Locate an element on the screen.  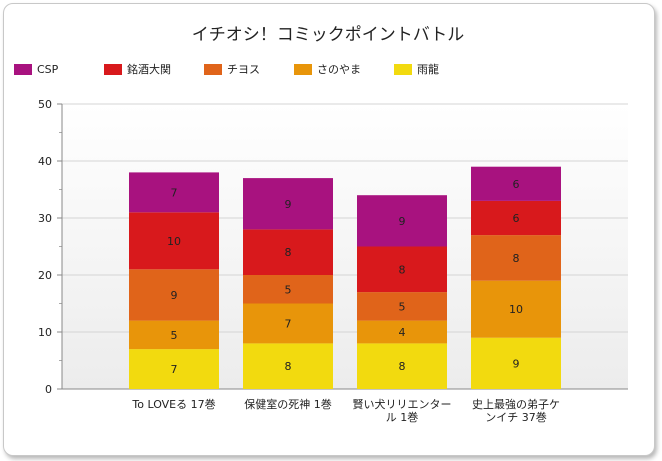
x-tick-label: 保健室の死神 1巻 is located at coordinates (288, 404).